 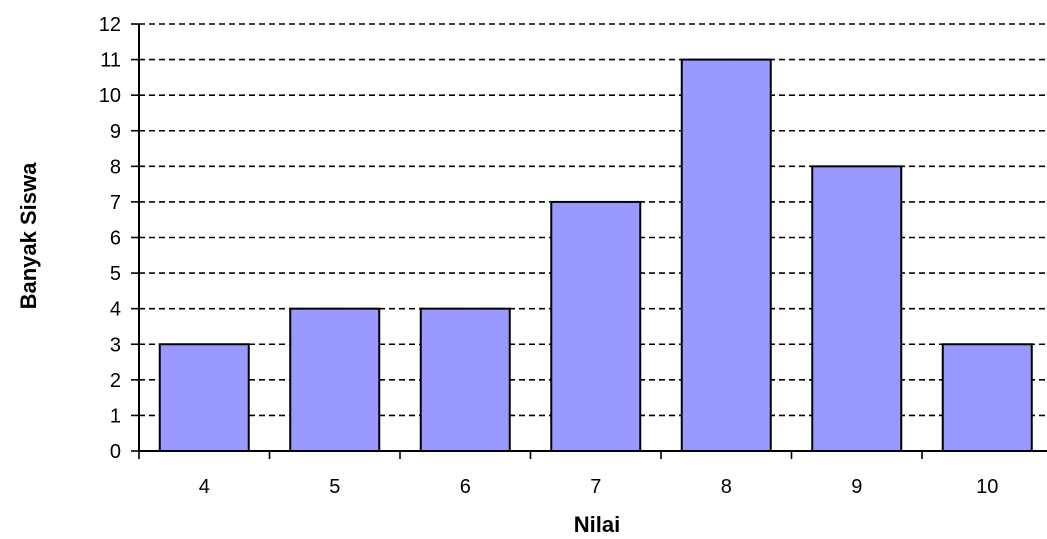 What do you see at coordinates (115, 452) in the screenshot?
I see `y-tick-label-0: 0` at bounding box center [115, 452].